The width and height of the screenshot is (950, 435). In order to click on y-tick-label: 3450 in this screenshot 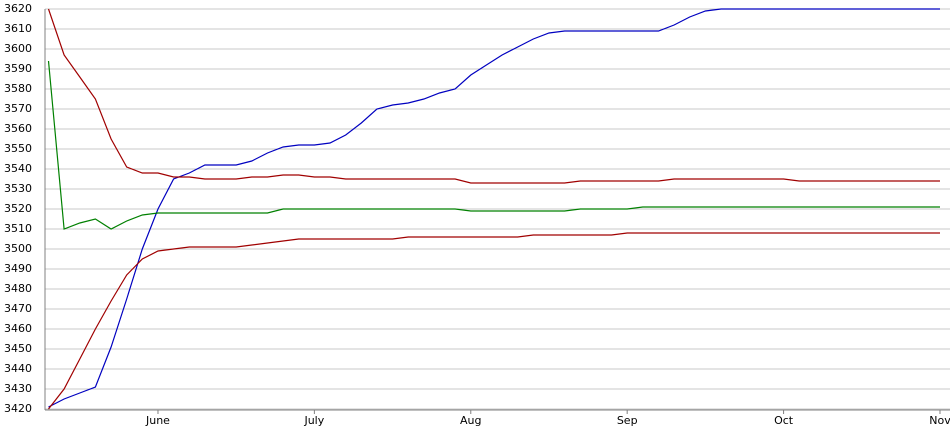, I will do `click(18, 348)`.